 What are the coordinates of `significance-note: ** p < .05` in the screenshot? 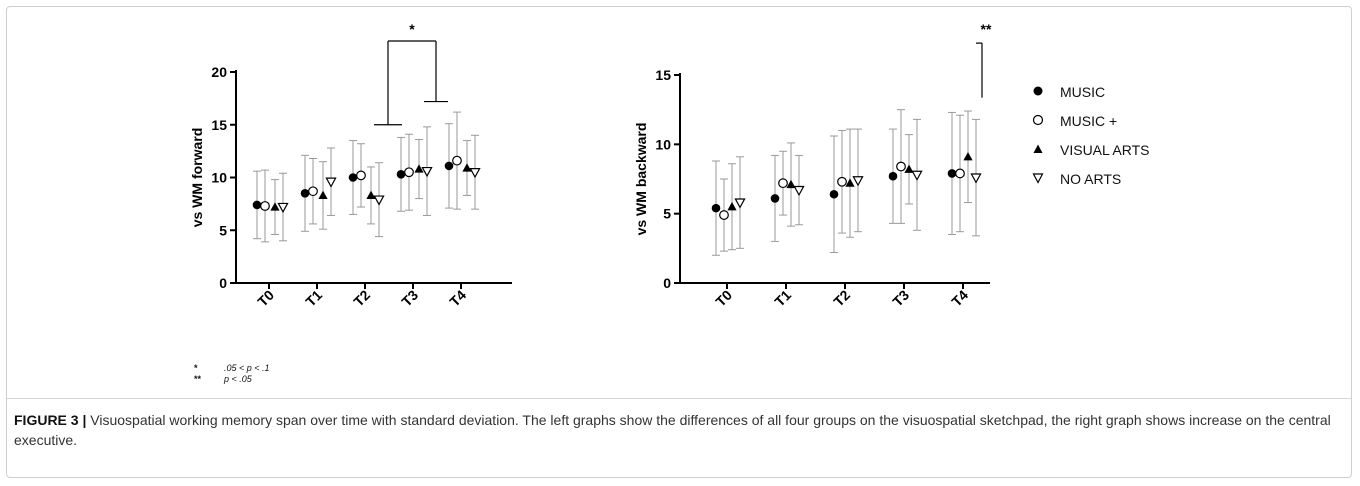 It's located at (232, 379).